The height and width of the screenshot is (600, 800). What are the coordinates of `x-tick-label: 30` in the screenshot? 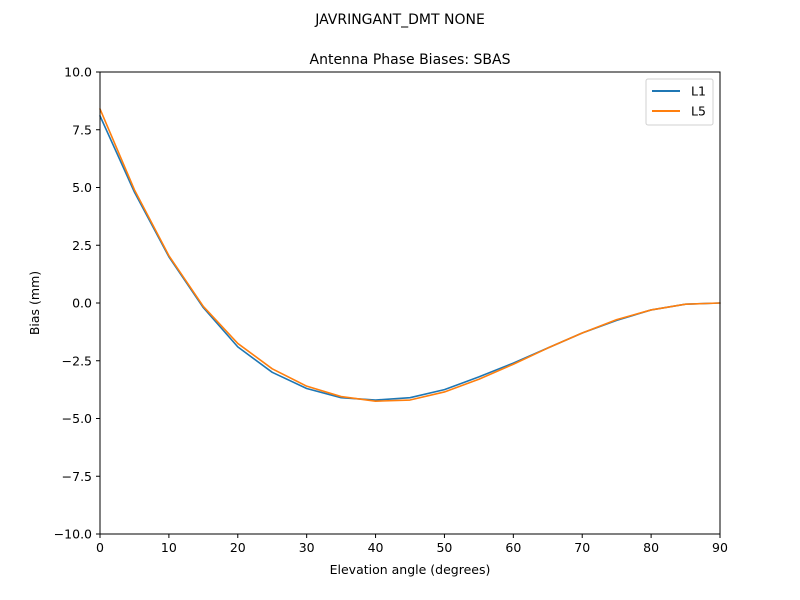 It's located at (307, 547).